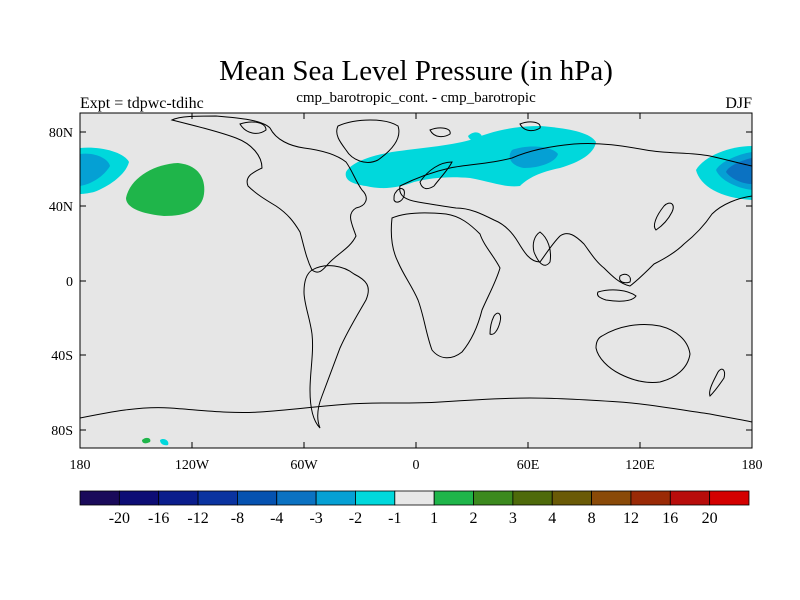 Image resolution: width=800 pixels, height=600 pixels. I want to click on lon-tick-label: 60E, so click(528, 465).